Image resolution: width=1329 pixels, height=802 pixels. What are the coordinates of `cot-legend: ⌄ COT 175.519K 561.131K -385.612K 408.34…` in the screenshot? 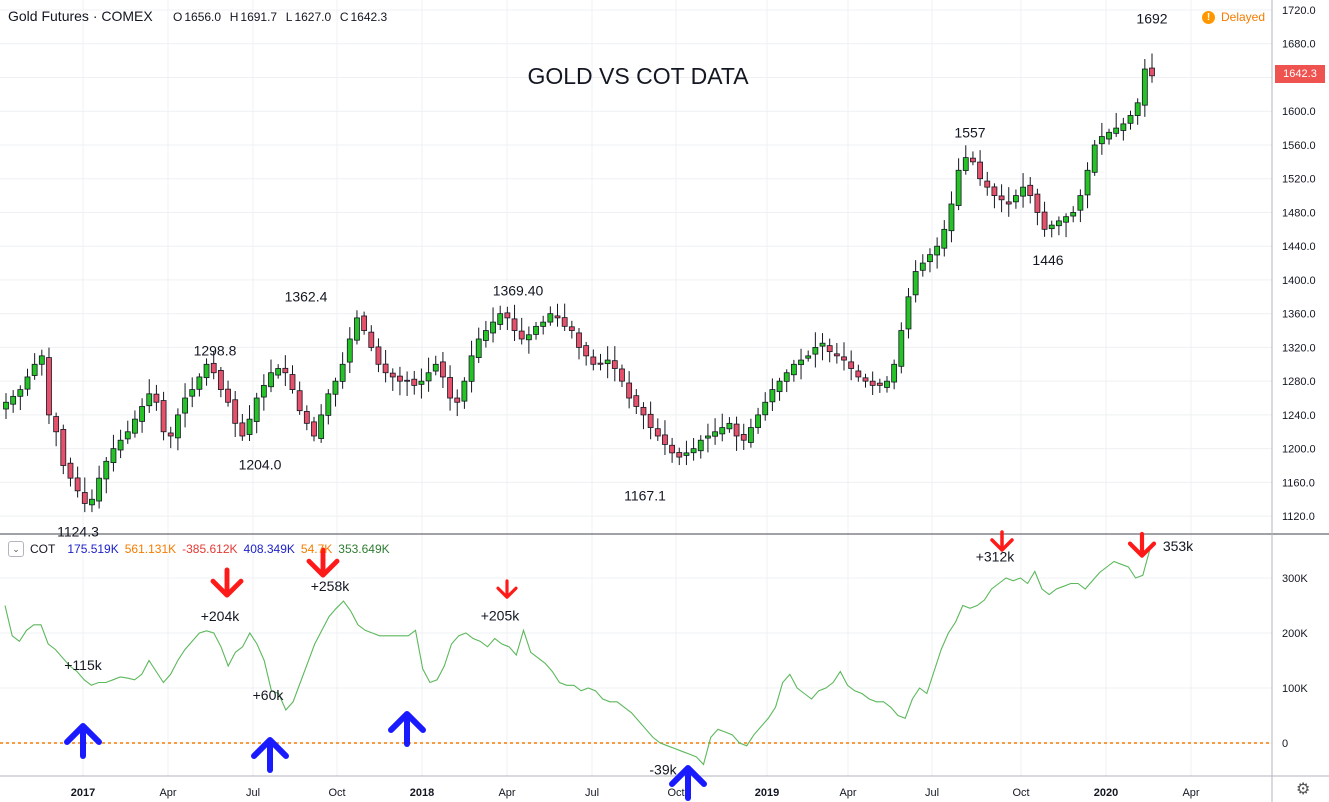 It's located at (199, 549).